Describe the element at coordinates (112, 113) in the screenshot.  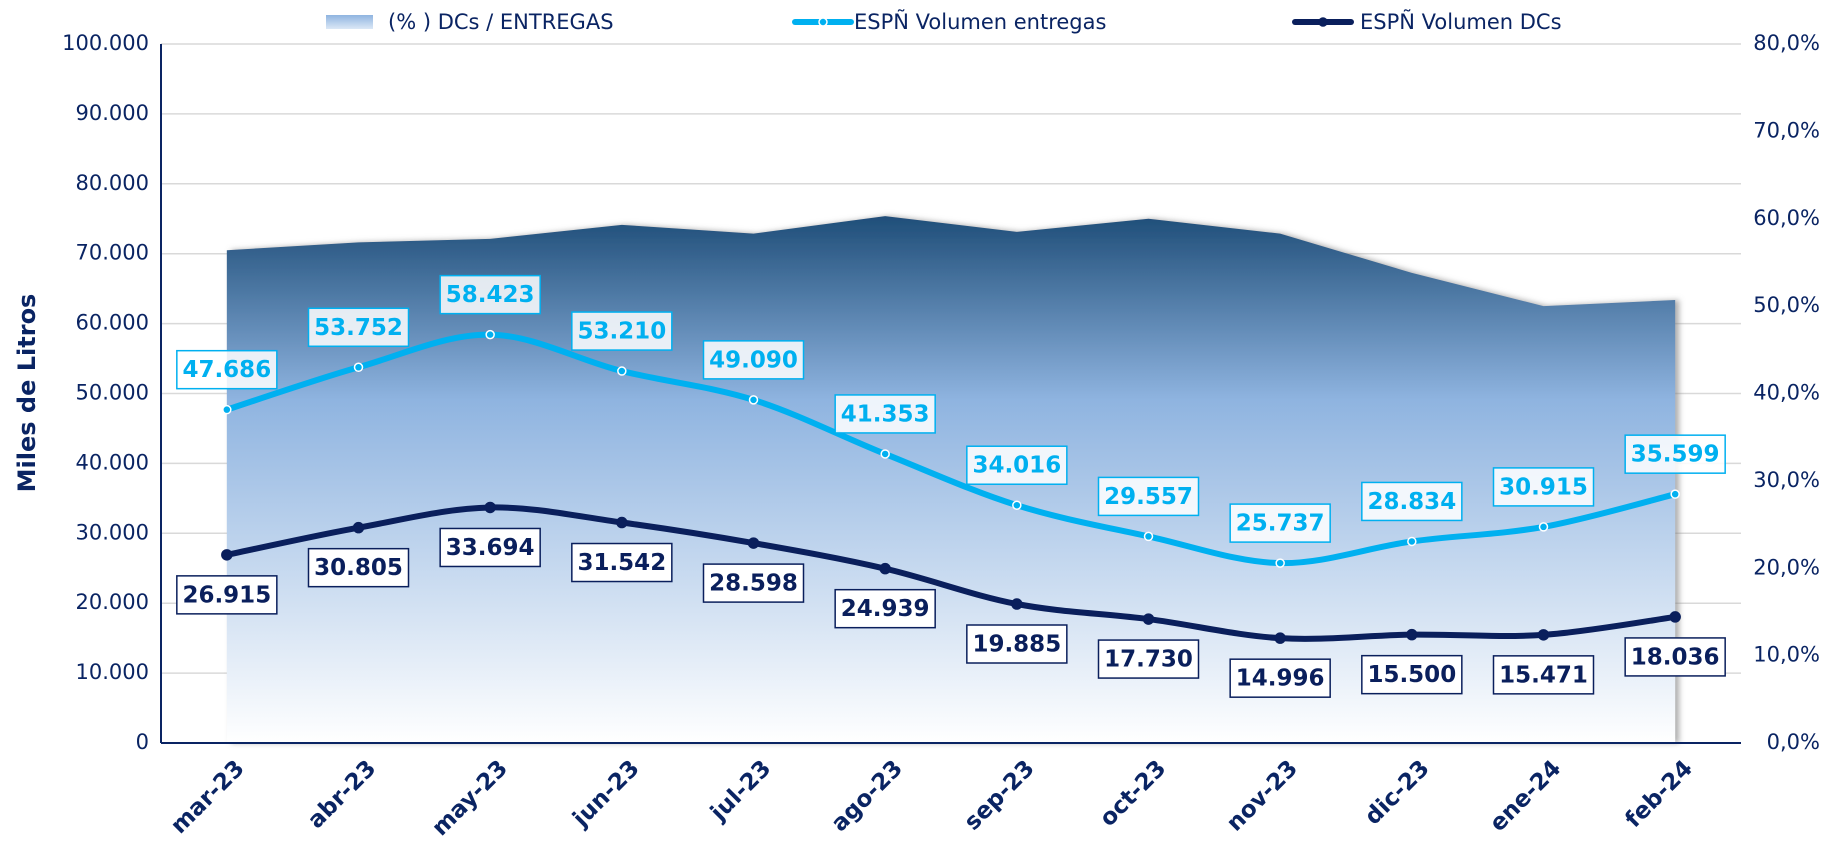
I see `y-tick-label: 90.000` at that location.